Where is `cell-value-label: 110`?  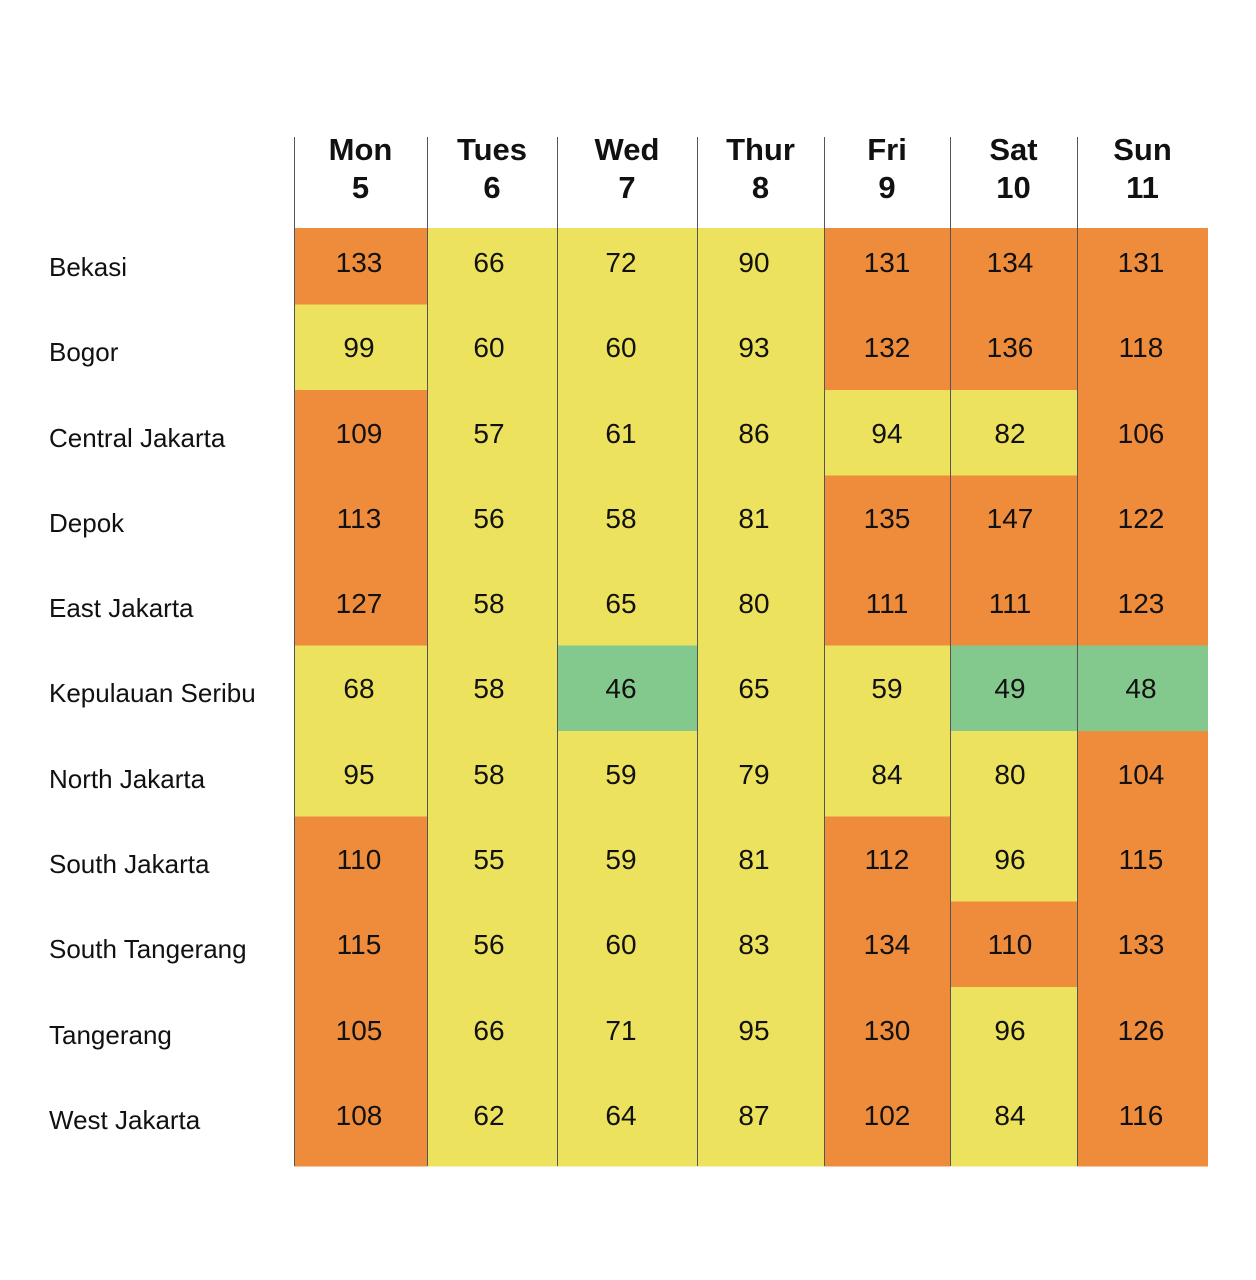 cell-value-label: 110 is located at coordinates (1010, 944).